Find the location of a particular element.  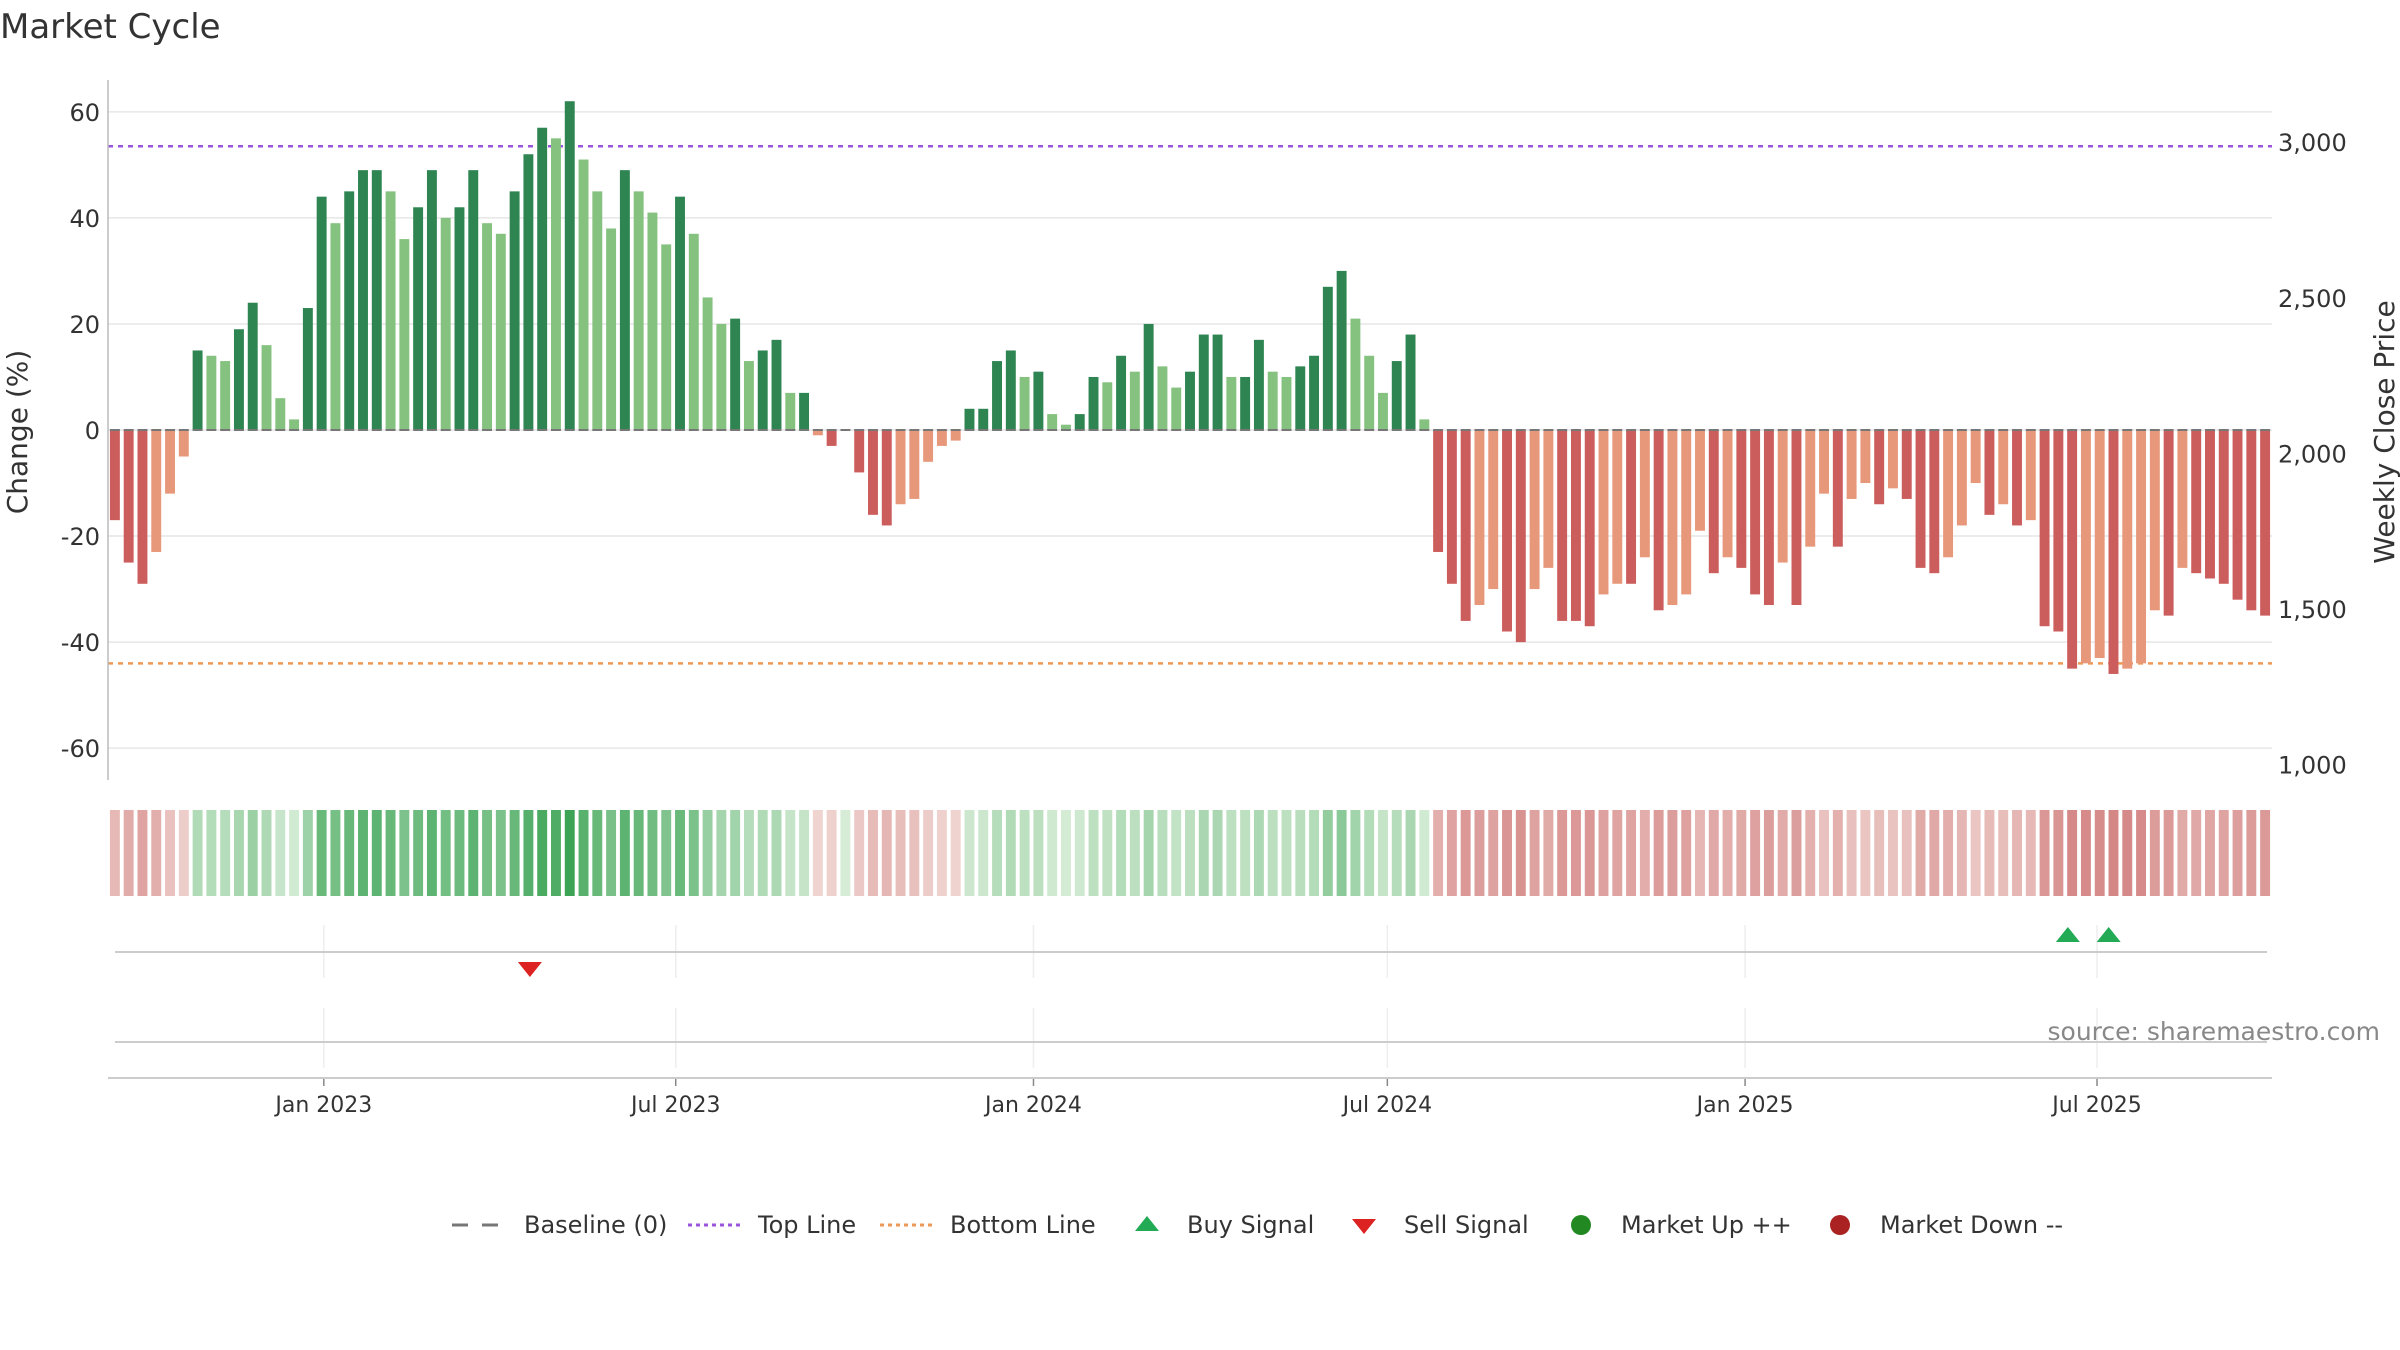

legend-label: Buy Signal is located at coordinates (1250, 1225).